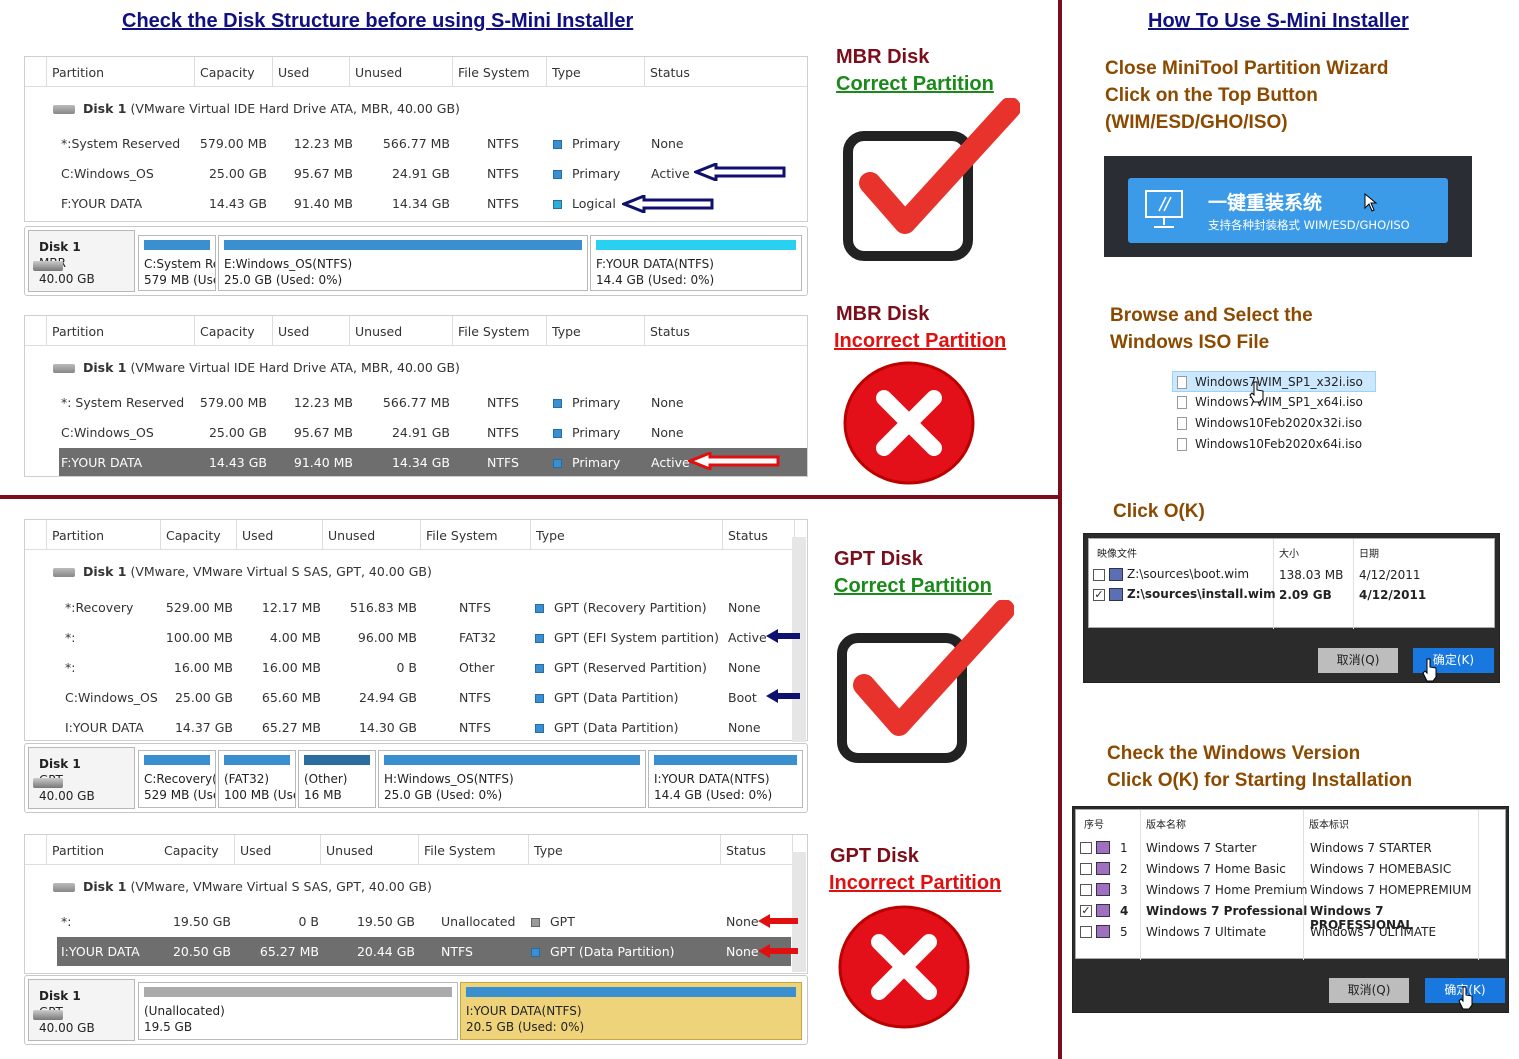 The height and width of the screenshot is (1059, 1519). I want to click on version-index: 2, so click(1124, 869).